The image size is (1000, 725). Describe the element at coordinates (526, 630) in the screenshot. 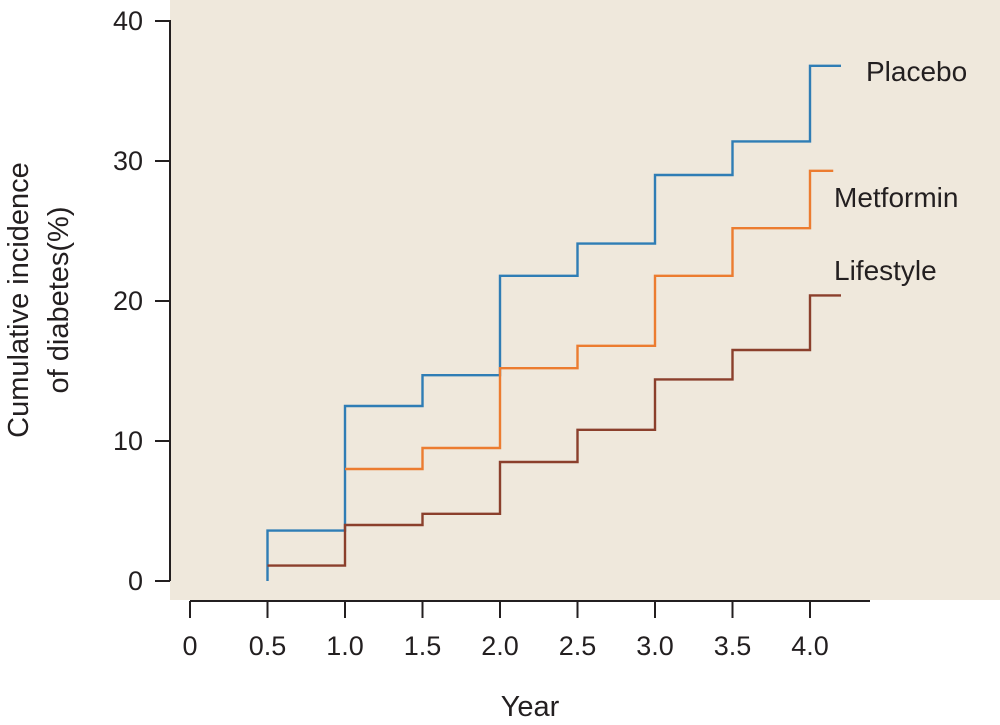

I see `x-axis: 0 0.5 1.0 1.5 2.0 2.5 3.0 3.5 4.0` at that location.